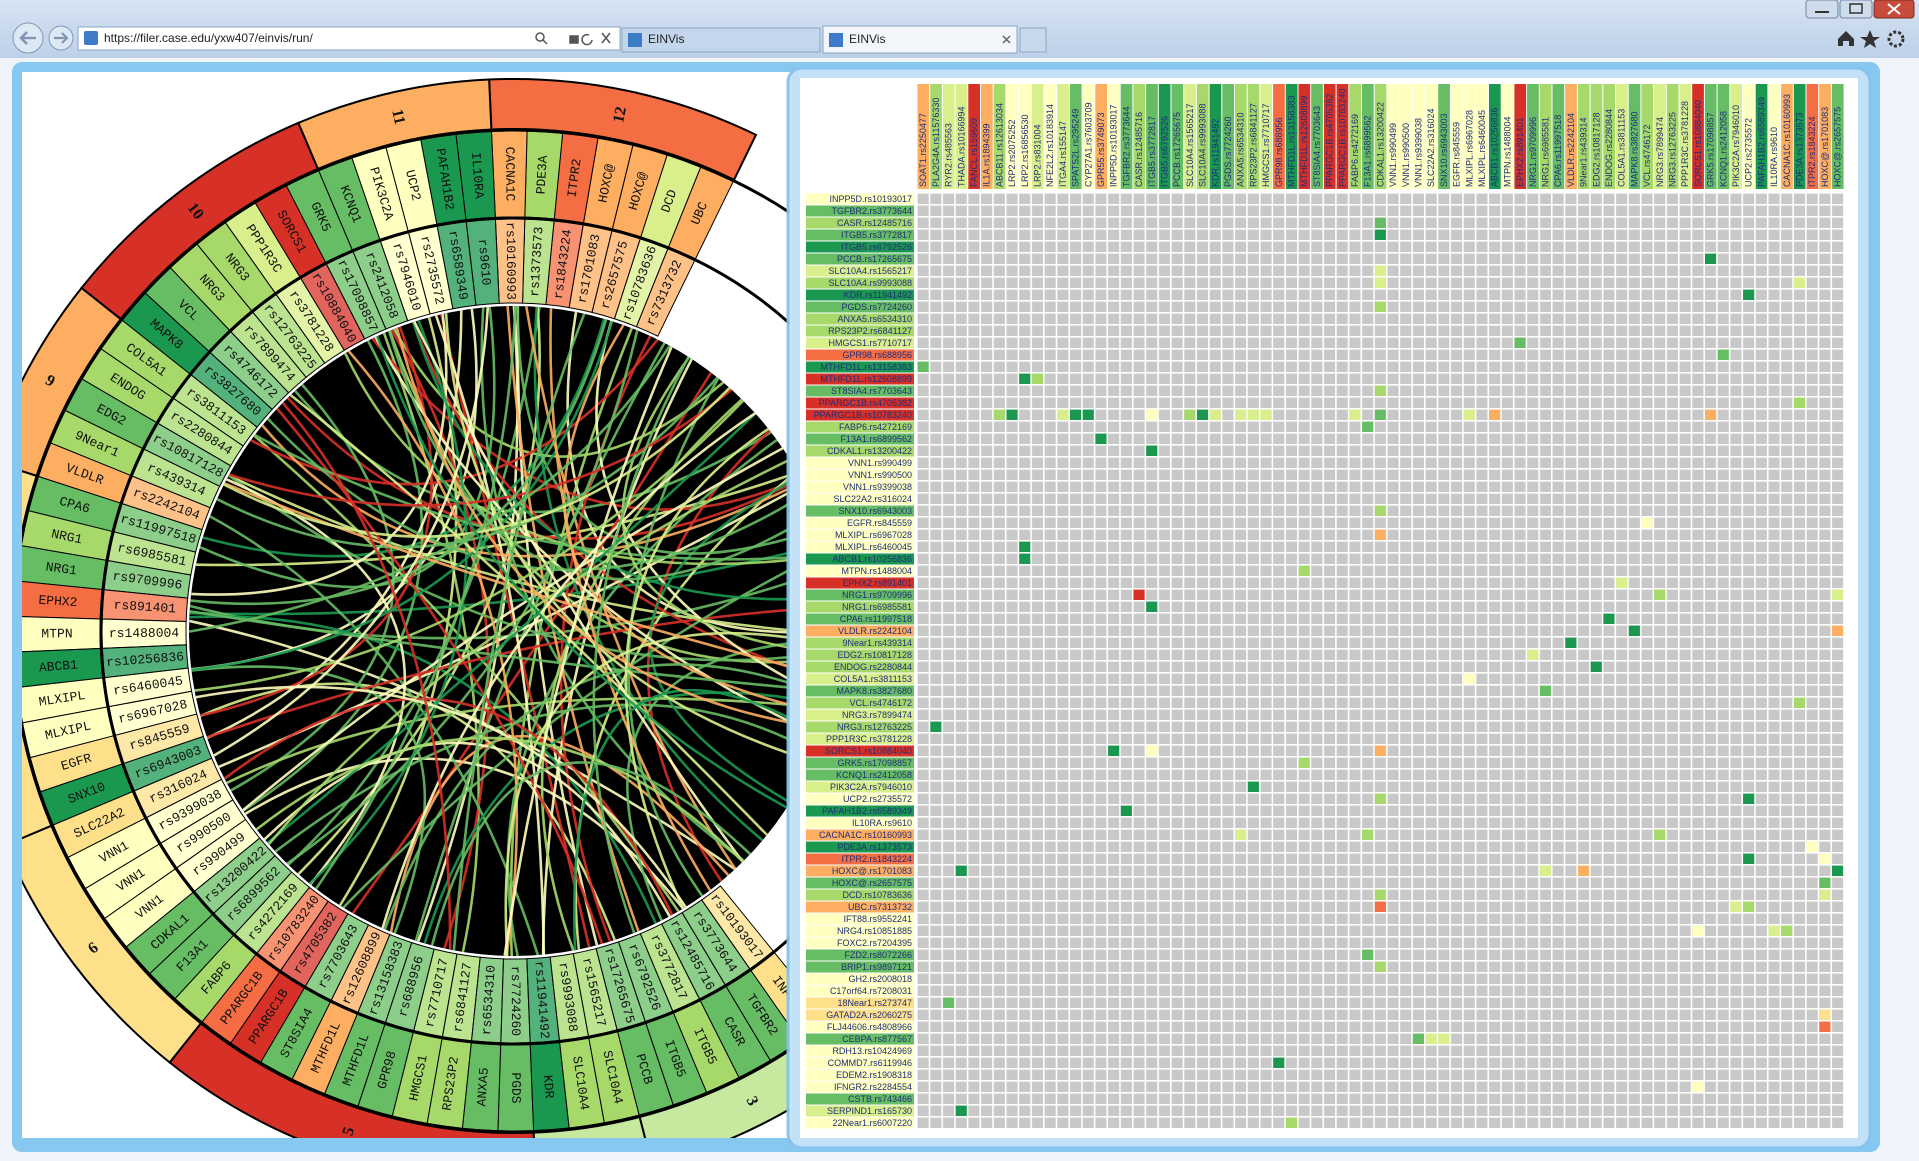 The width and height of the screenshot is (1919, 1161). Describe the element at coordinates (923, 150) in the screenshot. I see `column-label: SOAT1.rs2250477` at that location.